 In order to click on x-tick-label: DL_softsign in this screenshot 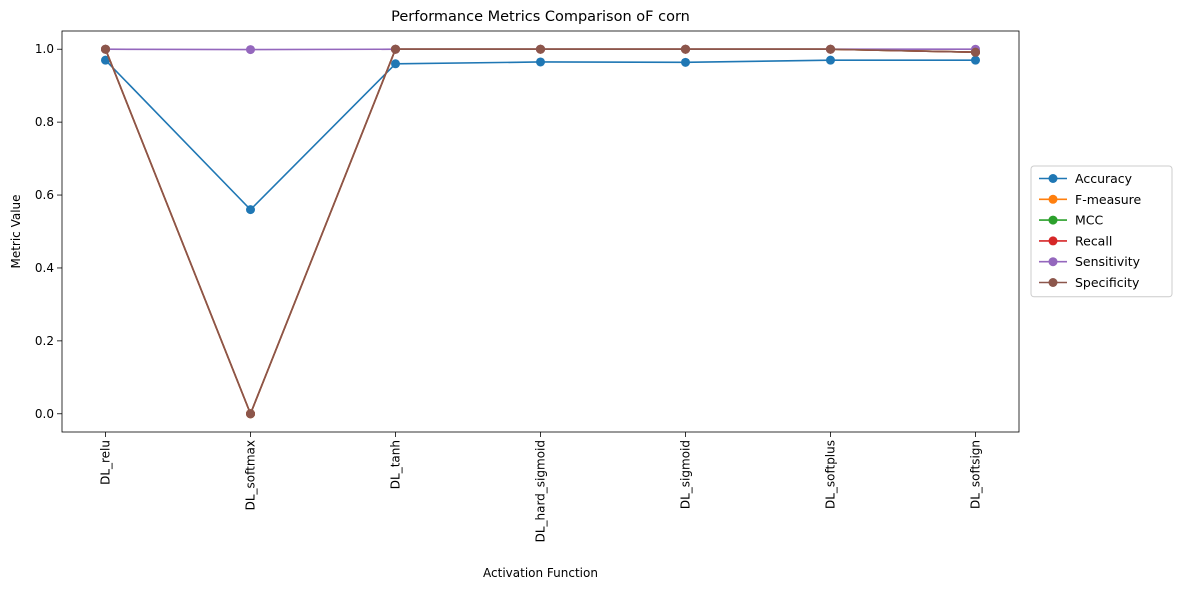, I will do `click(976, 474)`.